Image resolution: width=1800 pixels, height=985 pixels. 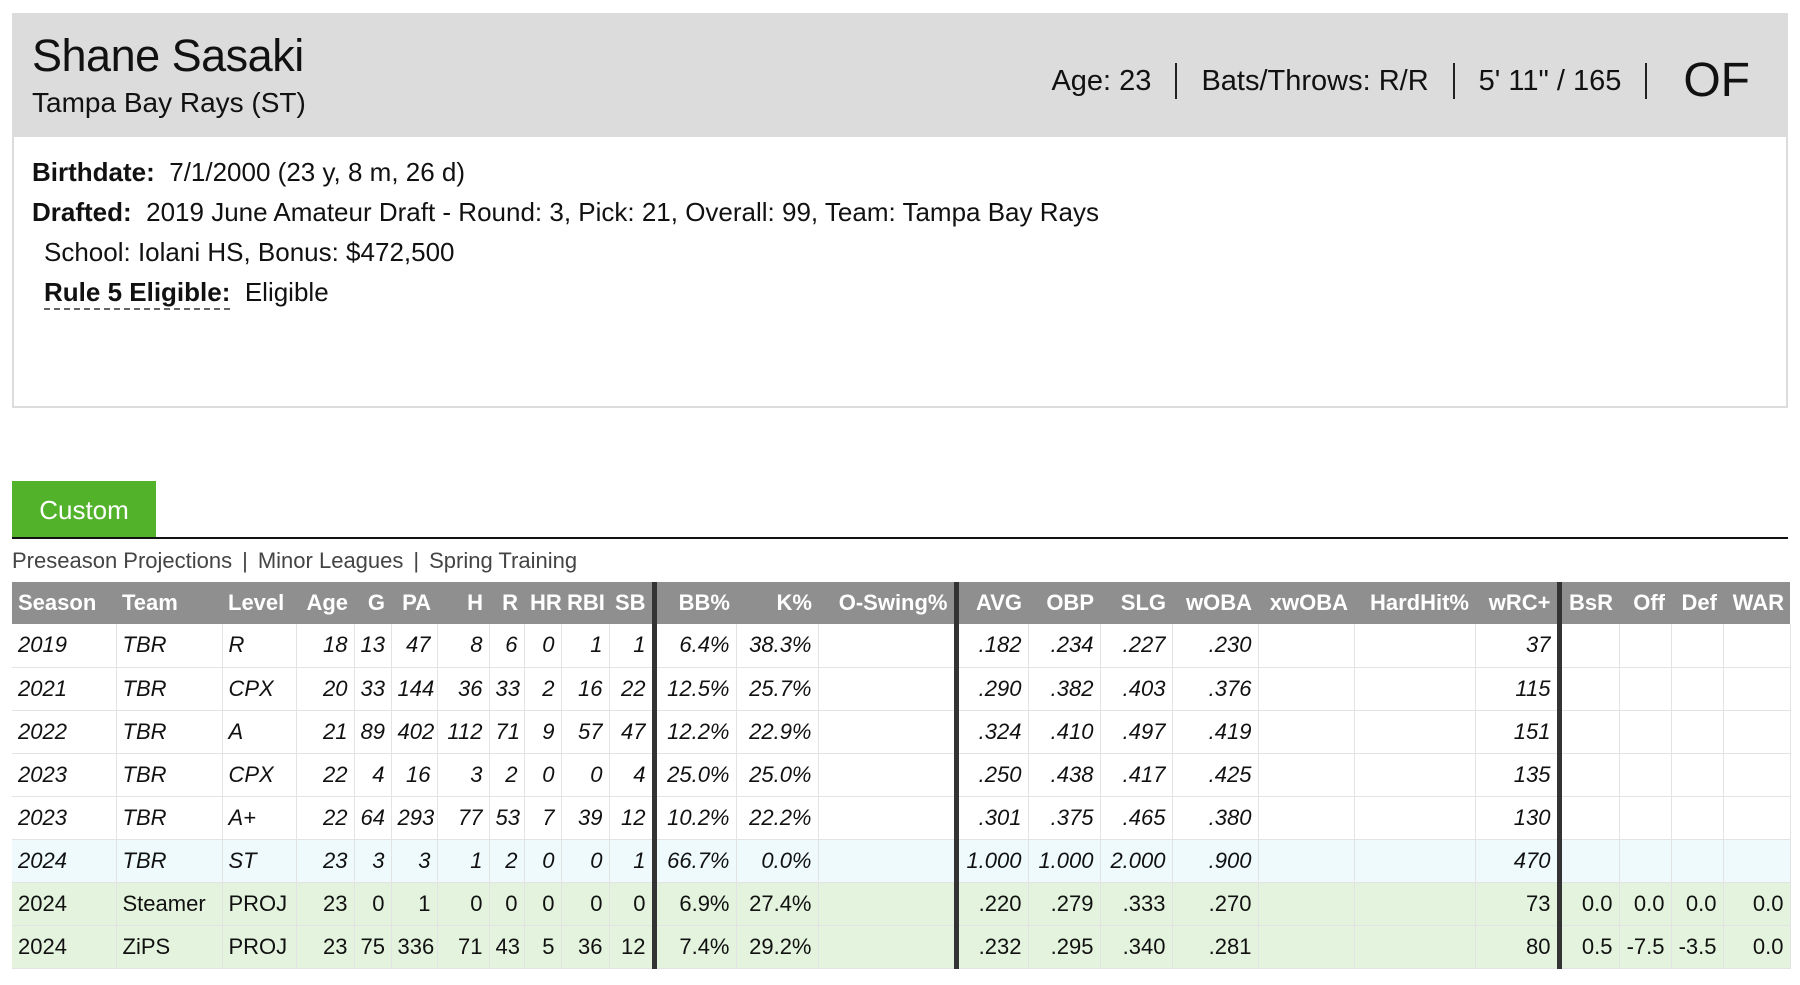 I want to click on column-header: G, so click(x=372, y=603).